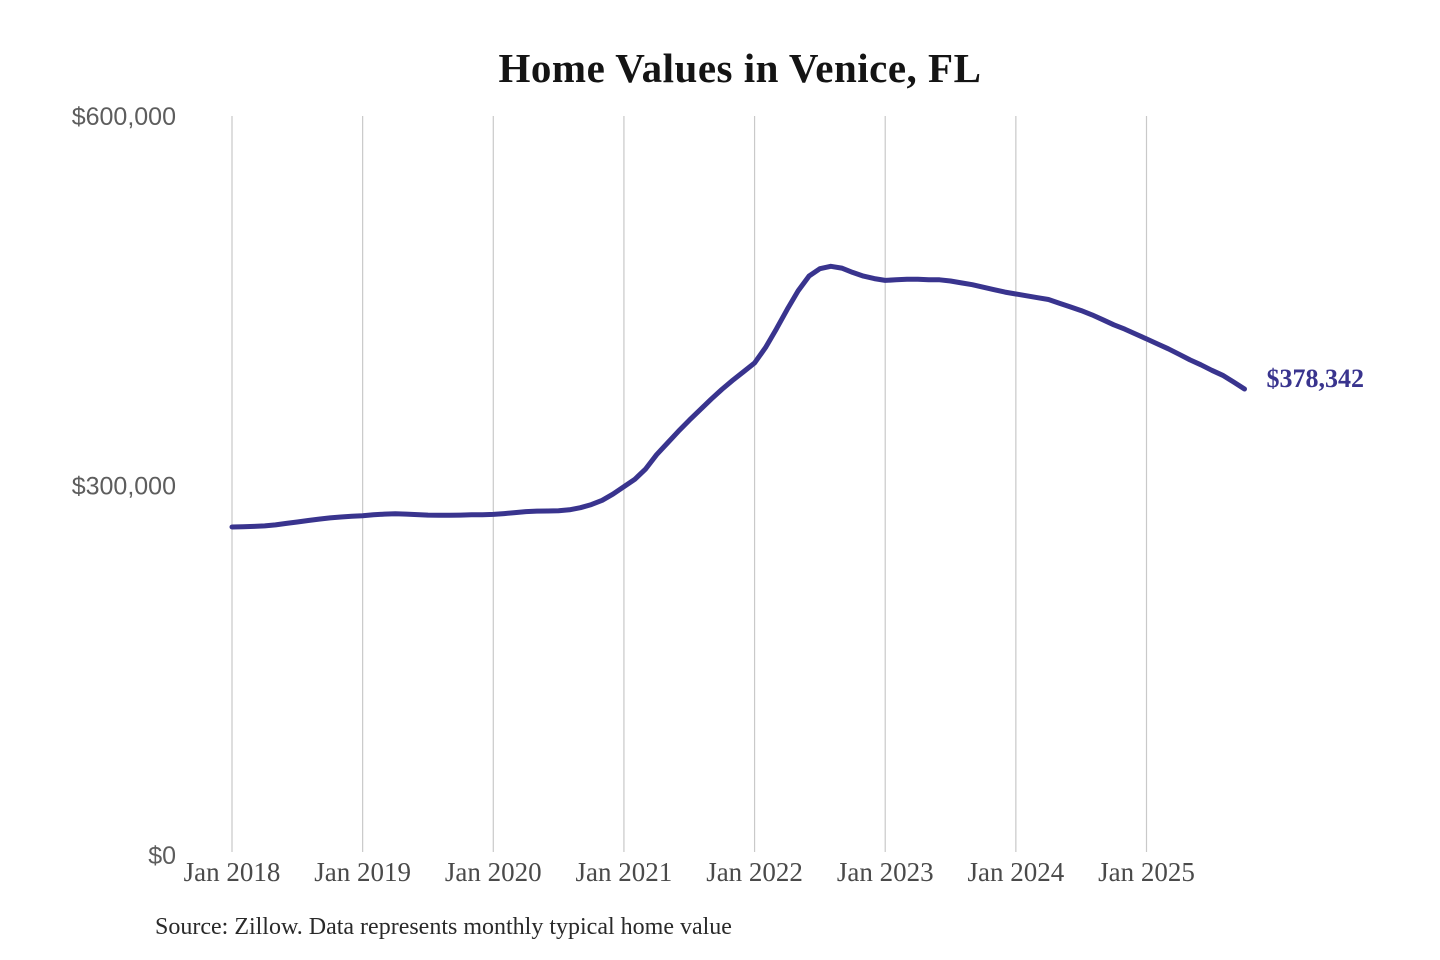 Image resolution: width=1440 pixels, height=960 pixels. Describe the element at coordinates (1146, 872) in the screenshot. I see `x-axis-tick-label: Jan 2025` at that location.